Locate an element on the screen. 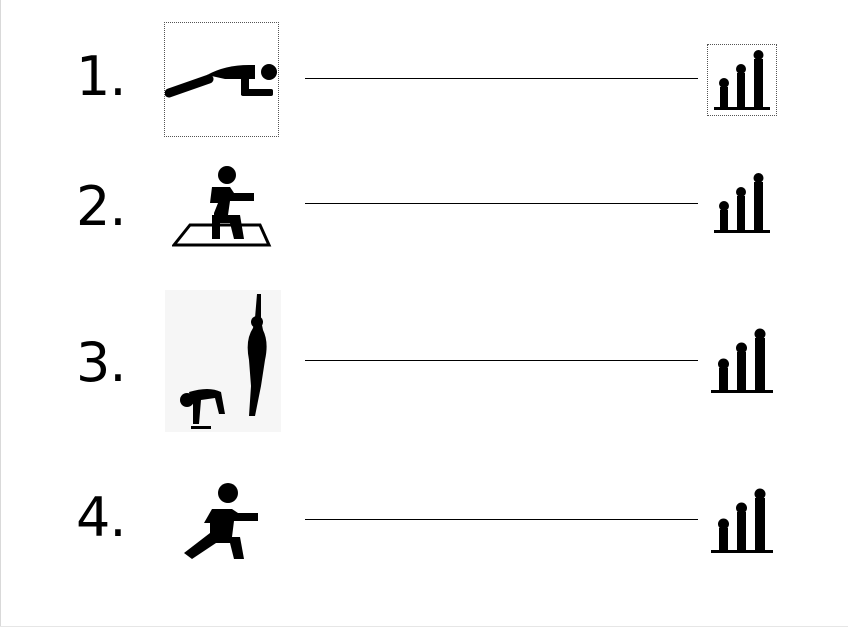 The width and height of the screenshot is (848, 627). squat-icon is located at coordinates (222, 207).